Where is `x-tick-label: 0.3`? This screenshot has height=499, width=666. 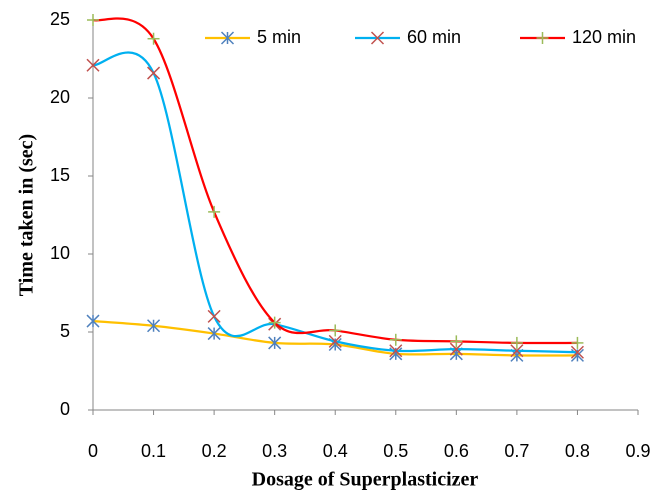
x-tick-label: 0.3 is located at coordinates (274, 451).